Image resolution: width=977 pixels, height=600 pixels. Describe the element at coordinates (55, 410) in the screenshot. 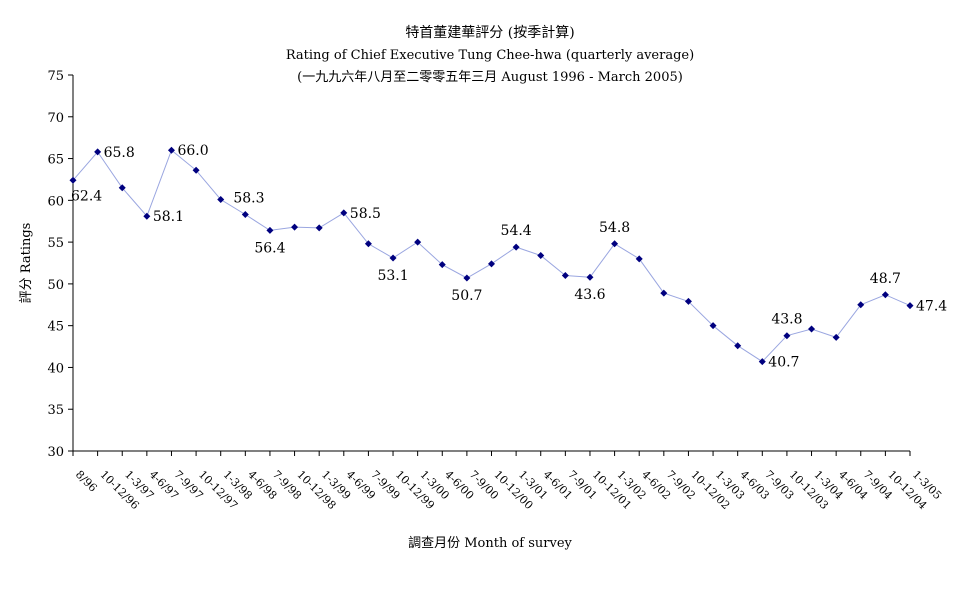

I see `y-tick-label: 35` at that location.